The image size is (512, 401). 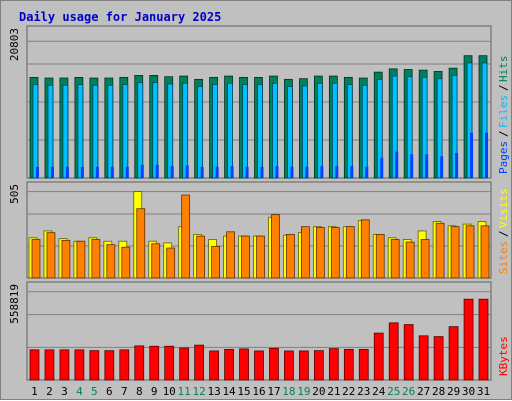 I want to click on x-tick-label-day-9: 9, so click(x=154, y=391).